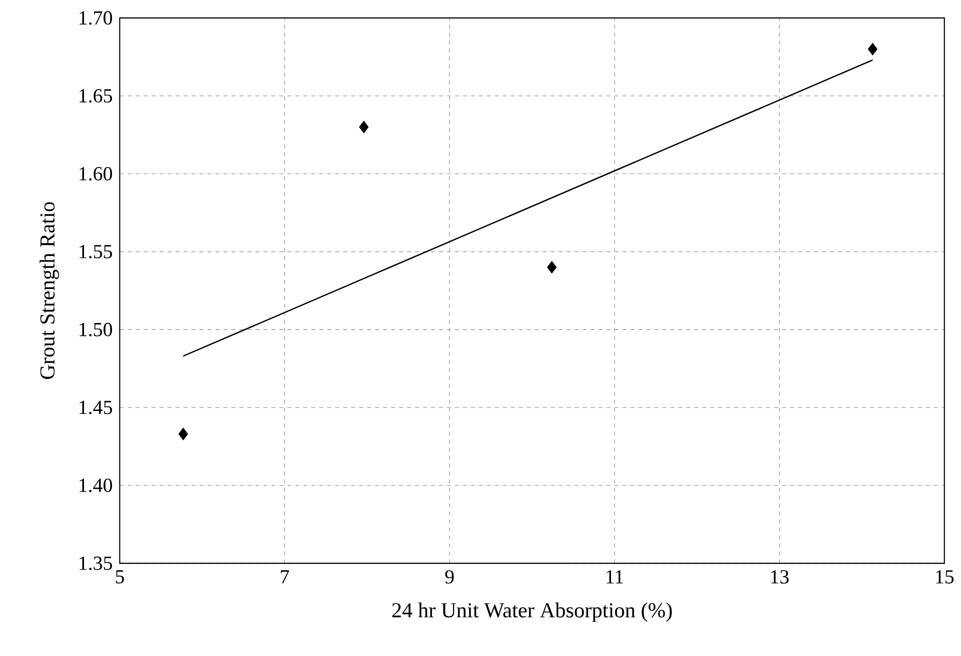 Image resolution: width=961 pixels, height=656 pixels. Describe the element at coordinates (96, 329) in the screenshot. I see `y-tick-label: 1.50` at that location.